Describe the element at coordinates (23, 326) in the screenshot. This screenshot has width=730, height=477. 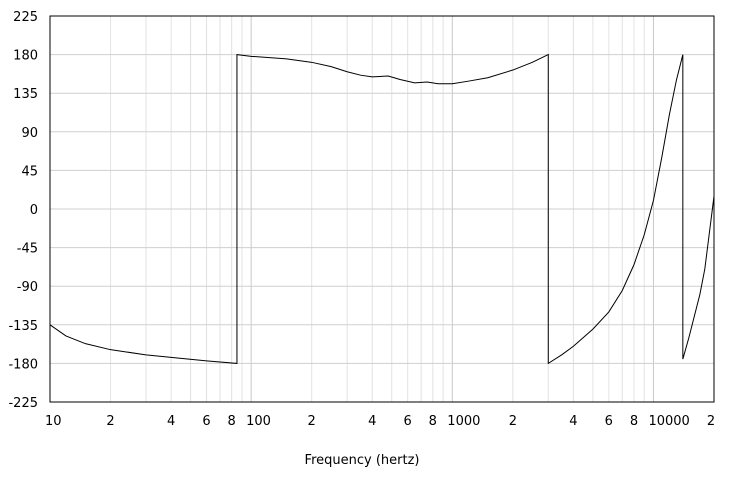
I see `y-tick-label: -135` at that location.